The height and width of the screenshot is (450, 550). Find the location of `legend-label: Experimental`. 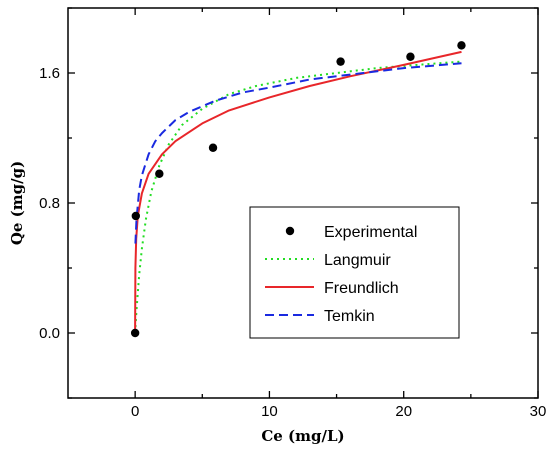

legend-label: Experimental is located at coordinates (370, 232).